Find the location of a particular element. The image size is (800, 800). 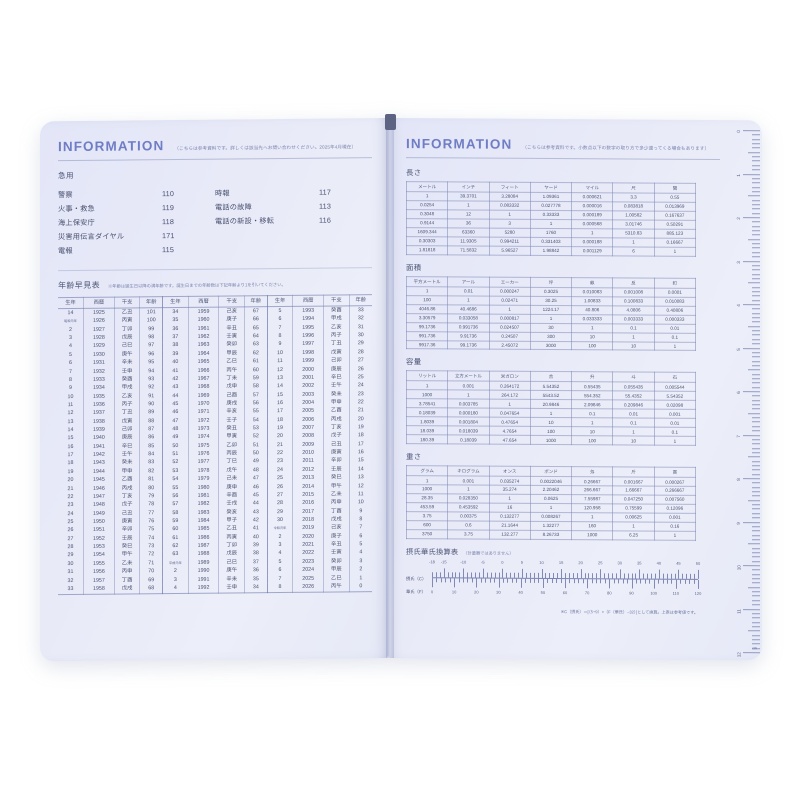

age-cell: 2011 is located at coordinates (308, 462).